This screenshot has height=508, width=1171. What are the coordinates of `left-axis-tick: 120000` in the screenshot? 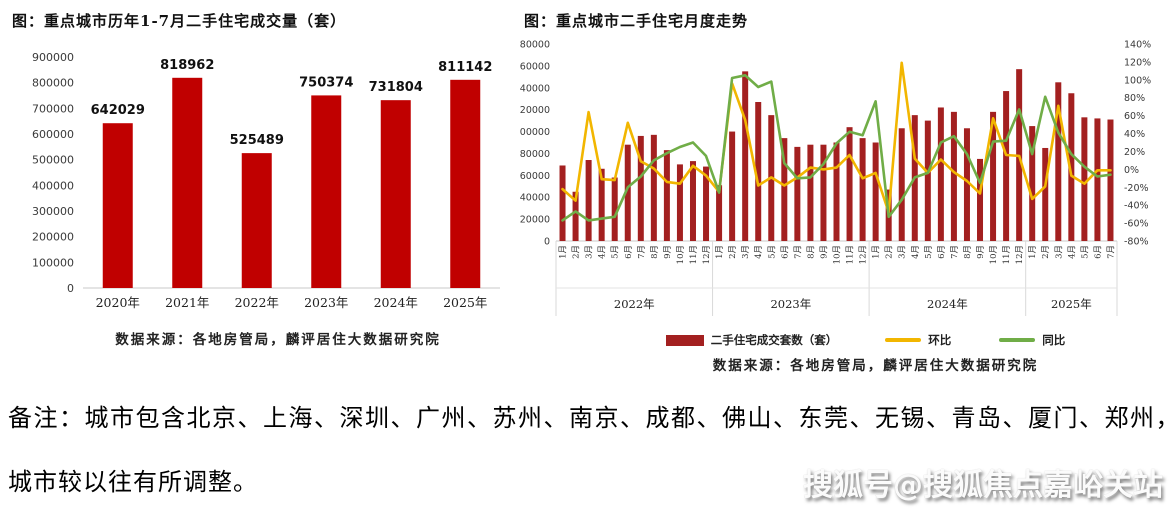 It's located at (535, 110).